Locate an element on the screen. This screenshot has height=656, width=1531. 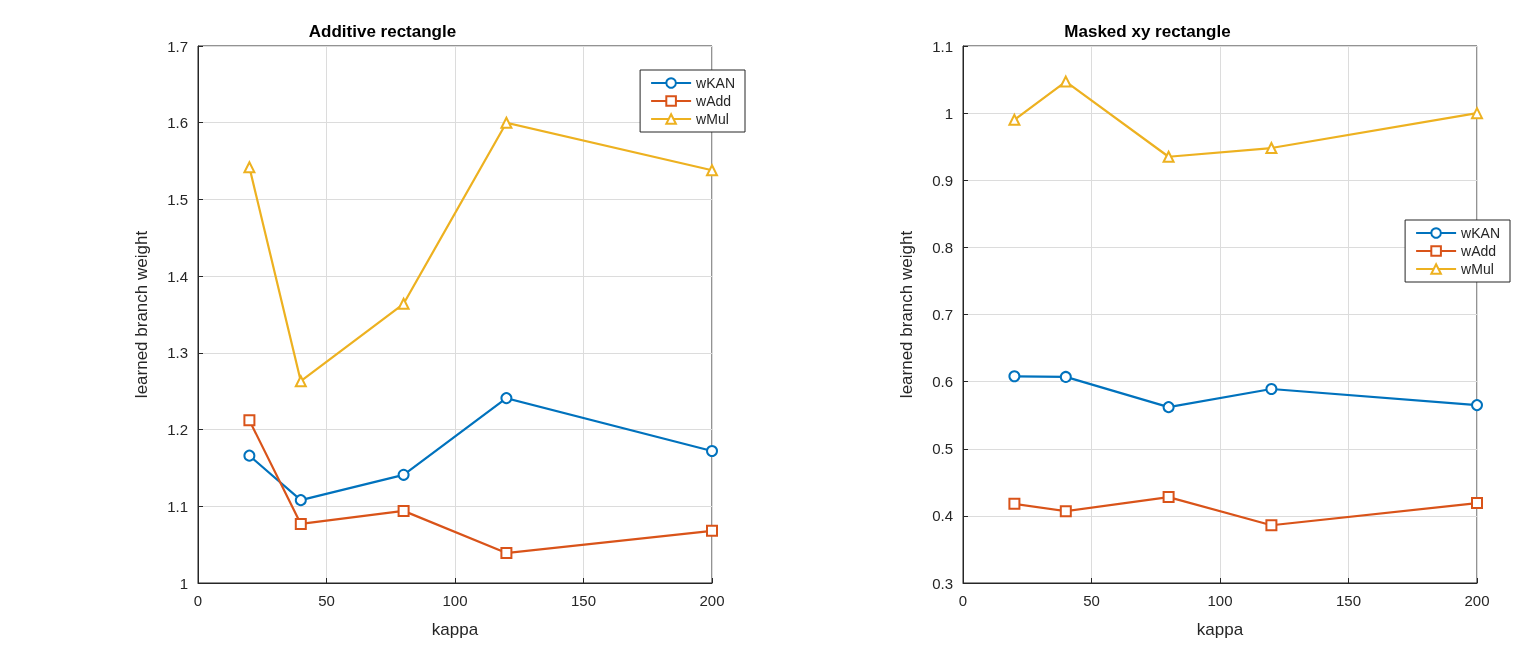
y-tick-label: 0.4 is located at coordinates (942, 516).